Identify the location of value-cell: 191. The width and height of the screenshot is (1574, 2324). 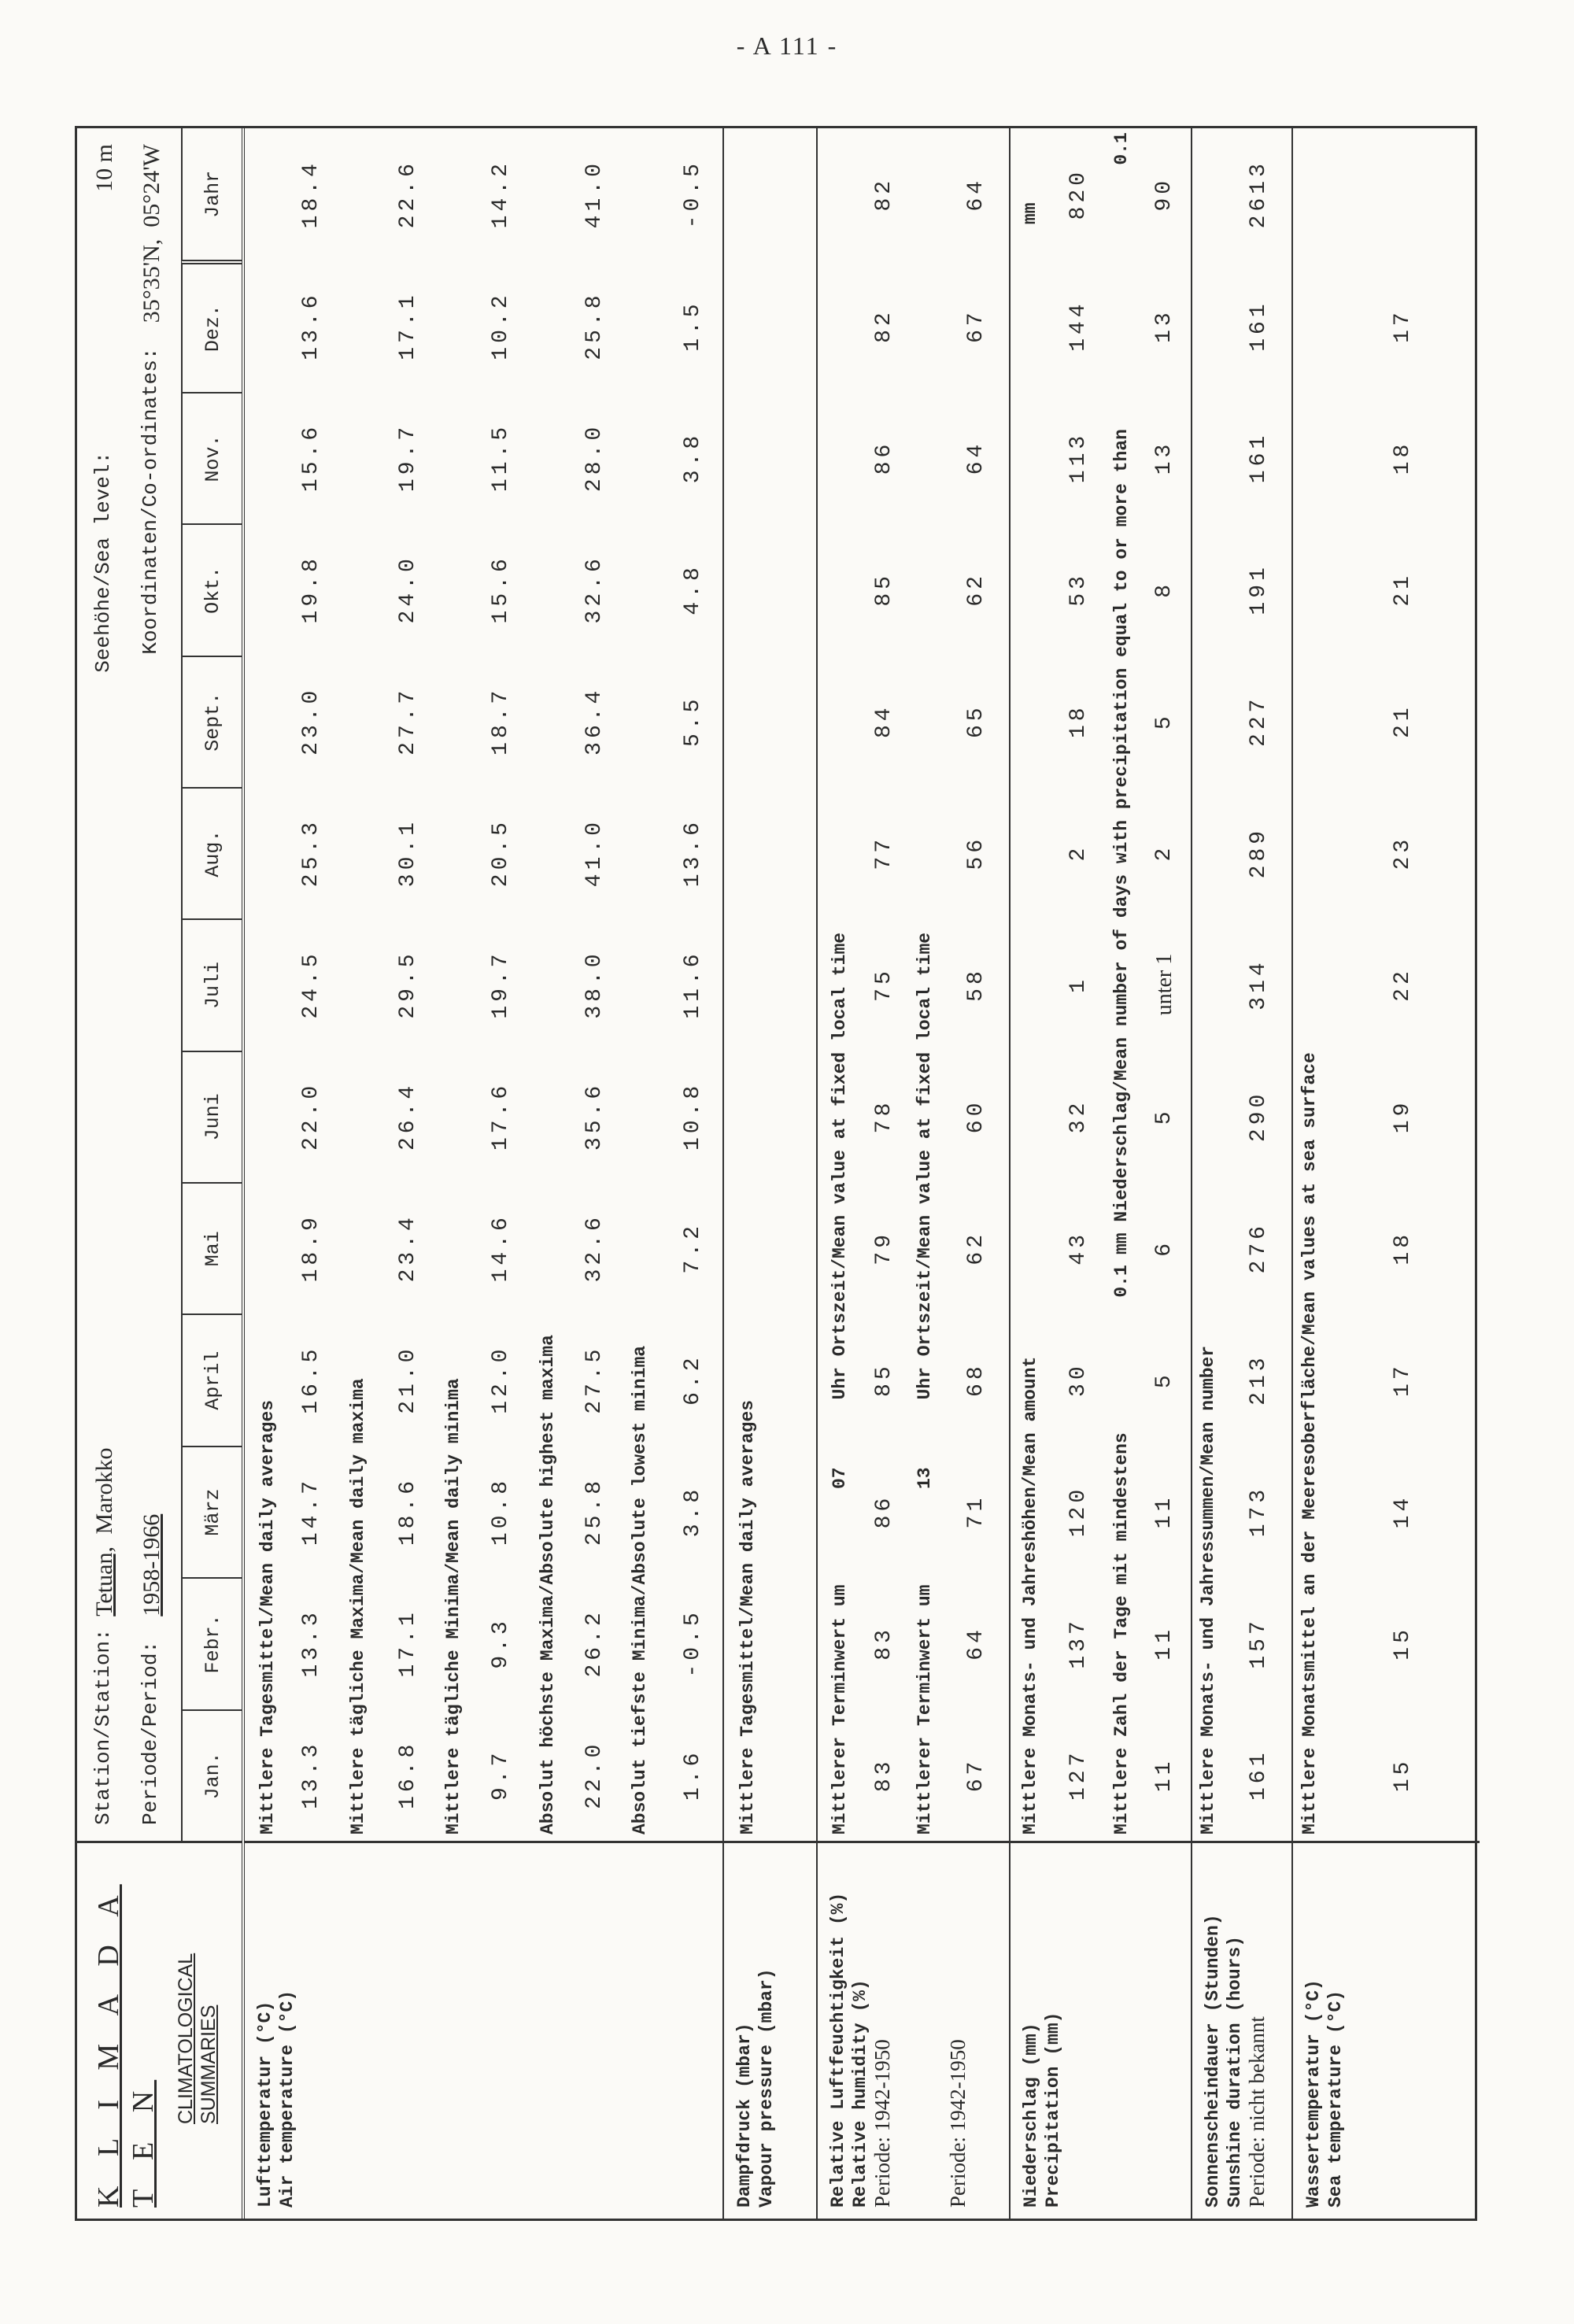
(1259, 589).